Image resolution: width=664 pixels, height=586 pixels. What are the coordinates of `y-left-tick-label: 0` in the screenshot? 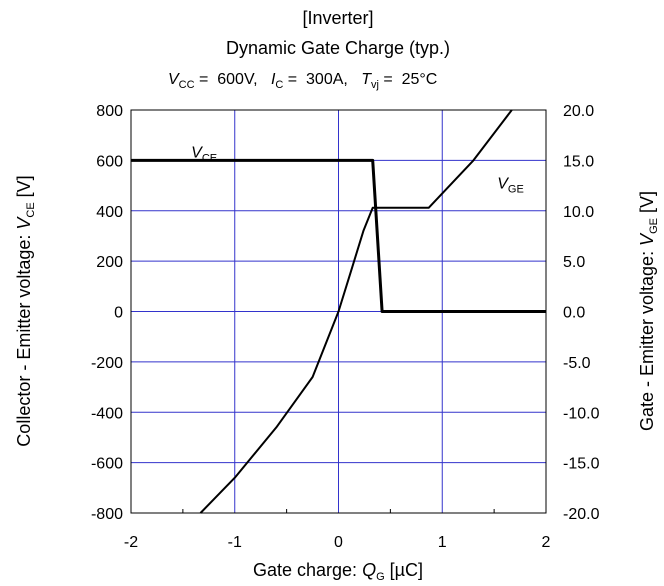 It's located at (118, 313).